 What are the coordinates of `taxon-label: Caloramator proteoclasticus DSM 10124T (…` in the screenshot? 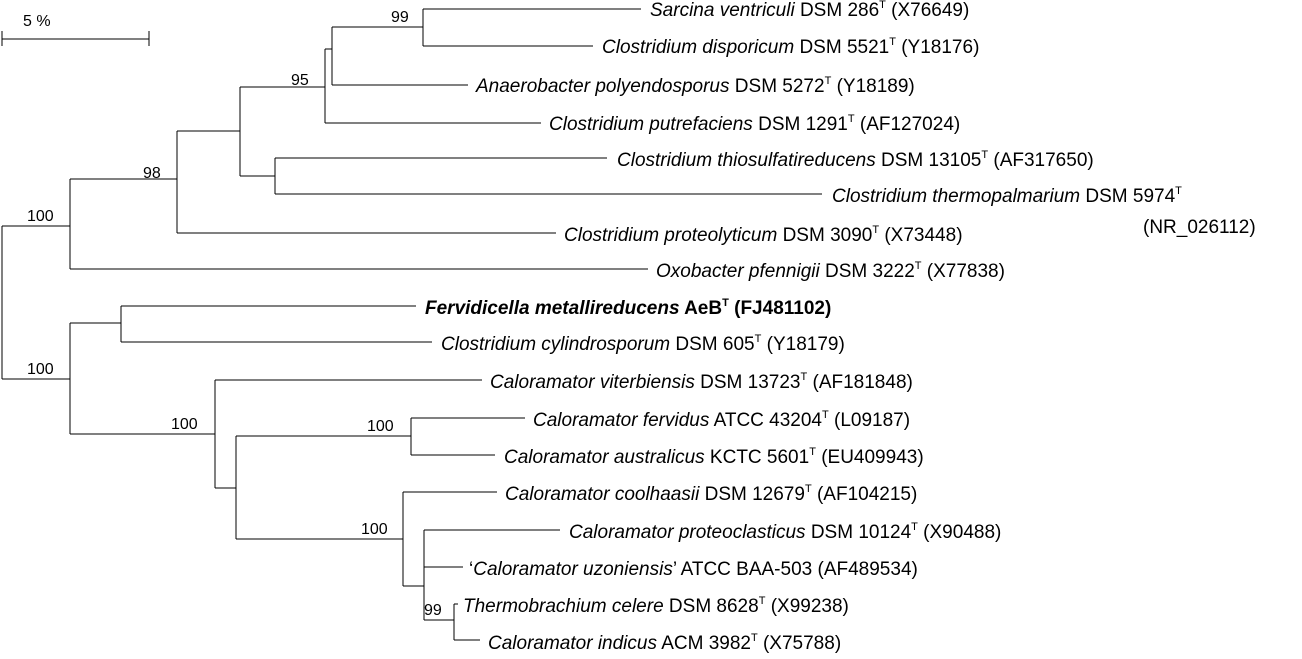 It's located at (785, 532).